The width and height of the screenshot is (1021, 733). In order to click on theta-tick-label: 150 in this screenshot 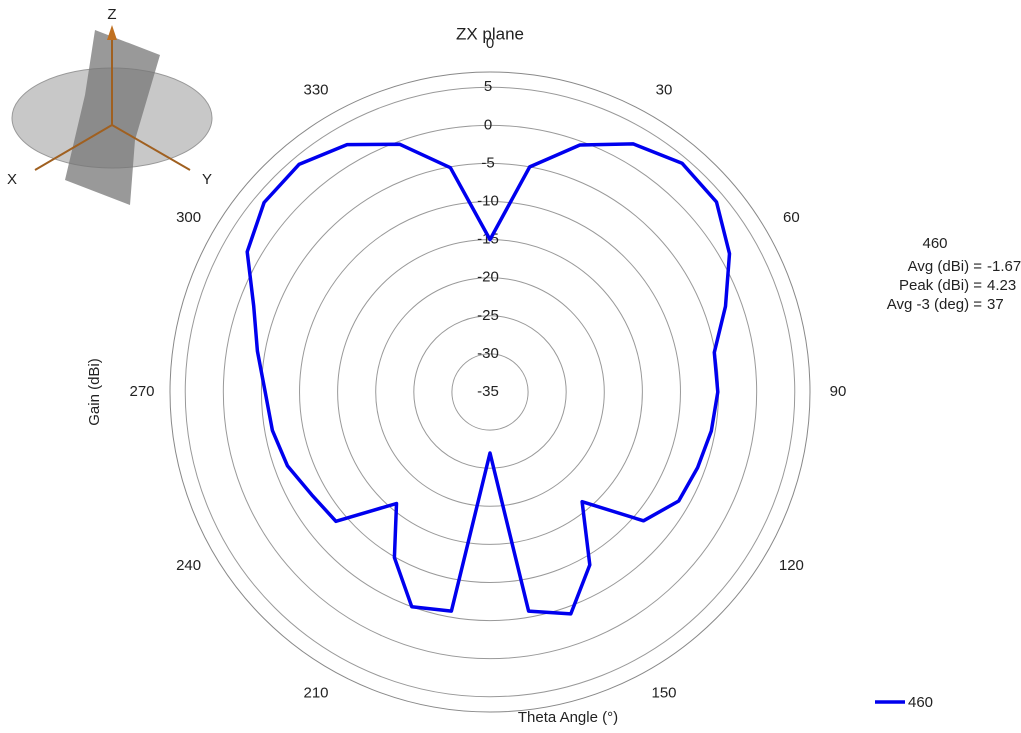, I will do `click(663, 692)`.